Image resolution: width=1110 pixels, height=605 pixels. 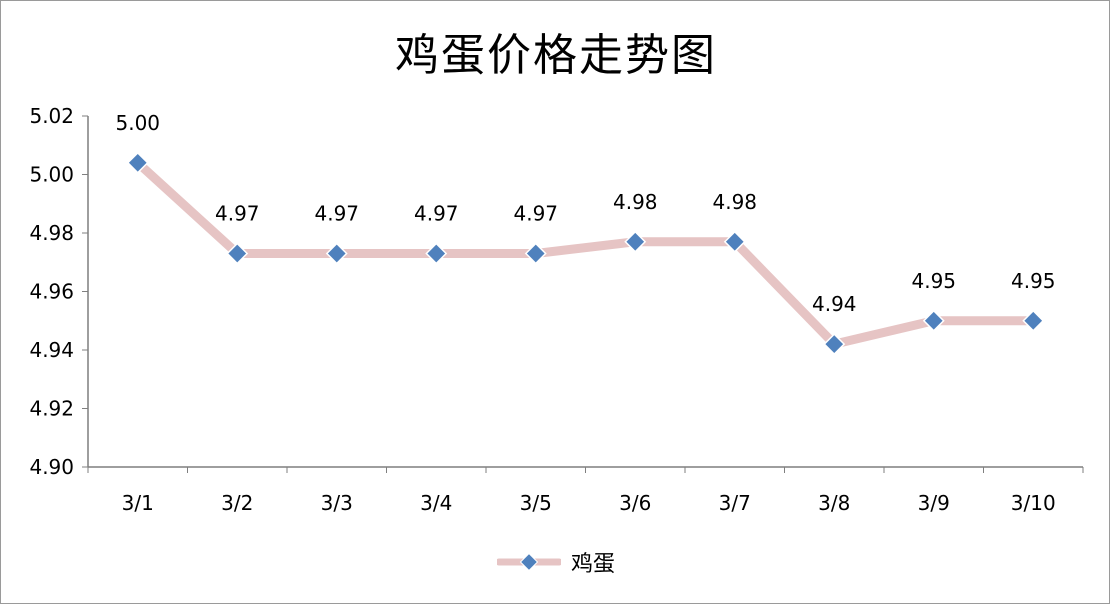 What do you see at coordinates (635, 503) in the screenshot?
I see `x-tick-label: 3/6` at bounding box center [635, 503].